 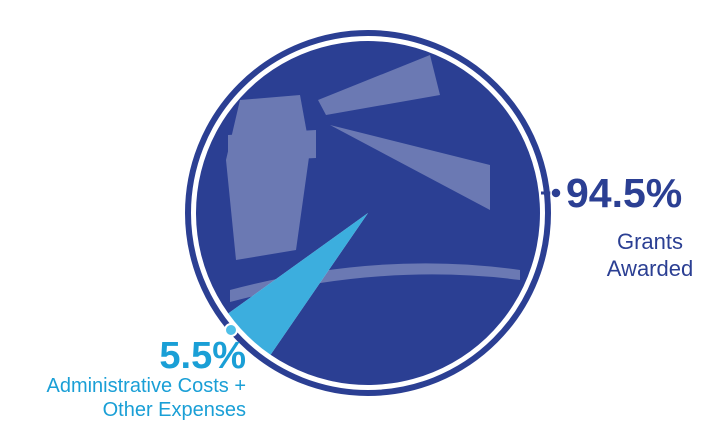 I want to click on value-label: 94.5%, so click(x=624, y=193).